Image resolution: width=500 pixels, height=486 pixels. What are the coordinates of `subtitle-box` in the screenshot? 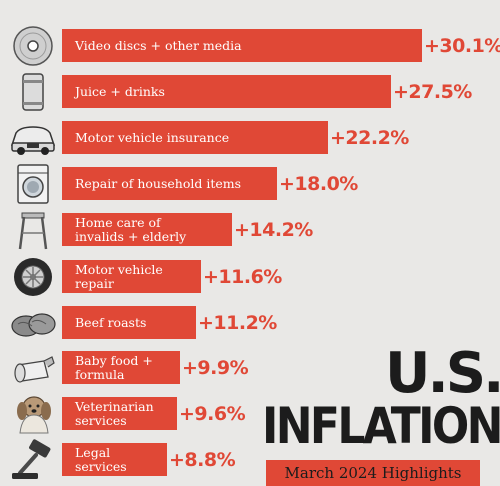 It's located at (373, 473).